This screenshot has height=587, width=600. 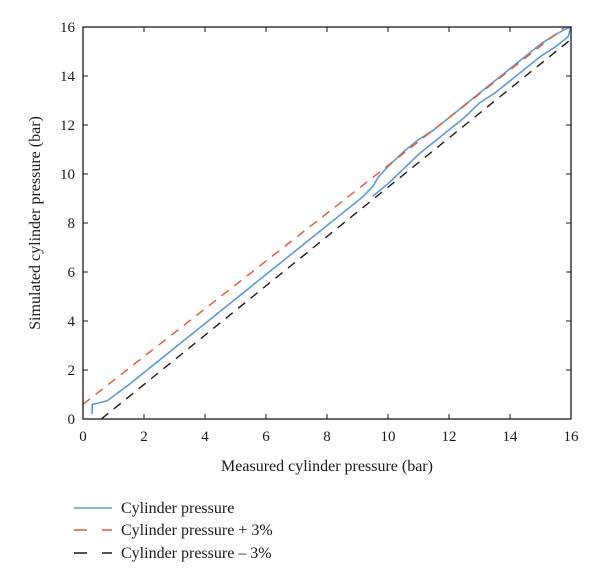 What do you see at coordinates (72, 273) in the screenshot?
I see `y-tick-label: 6` at bounding box center [72, 273].